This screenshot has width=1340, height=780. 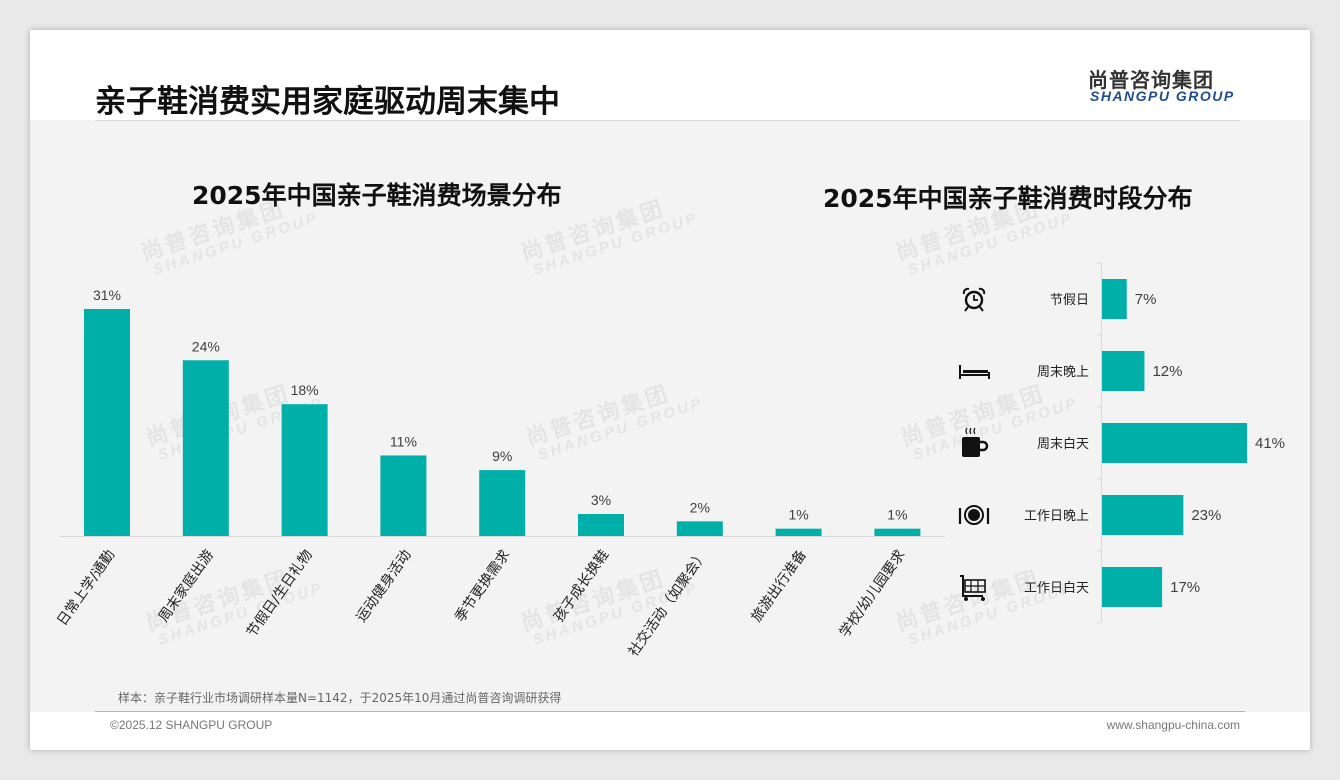 I want to click on cart-grid, so click(x=975, y=586).